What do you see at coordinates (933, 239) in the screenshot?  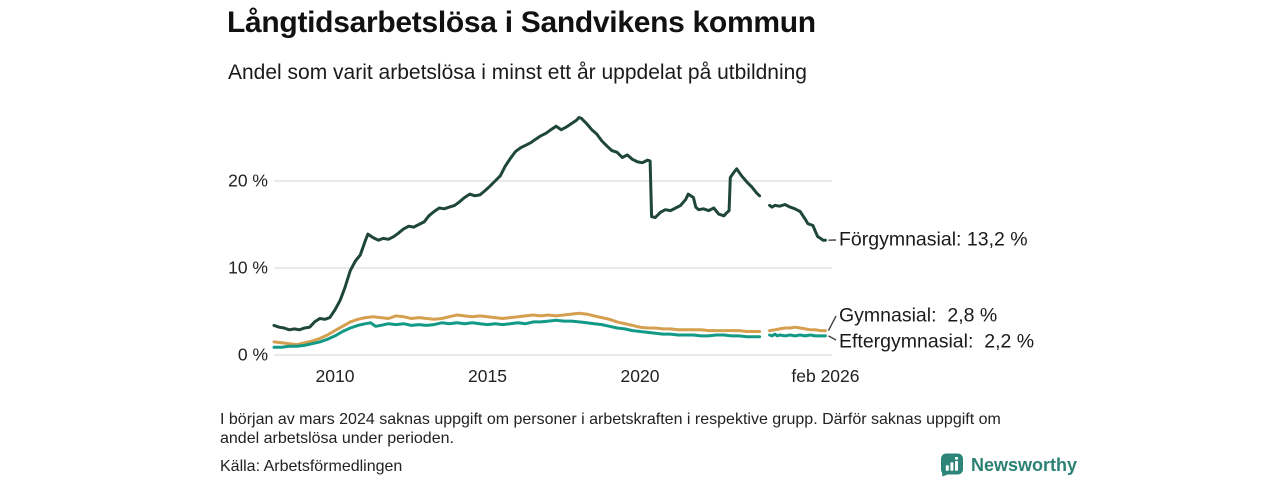 I see `series-end-label-forgymnasial: Förgymnasial: 13,2 %` at bounding box center [933, 239].